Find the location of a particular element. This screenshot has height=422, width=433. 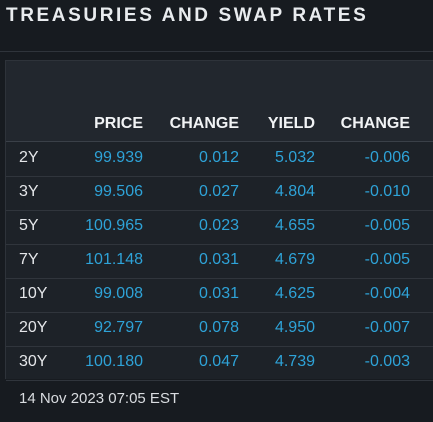

price-change-cell: 0.047 is located at coordinates (218, 361).